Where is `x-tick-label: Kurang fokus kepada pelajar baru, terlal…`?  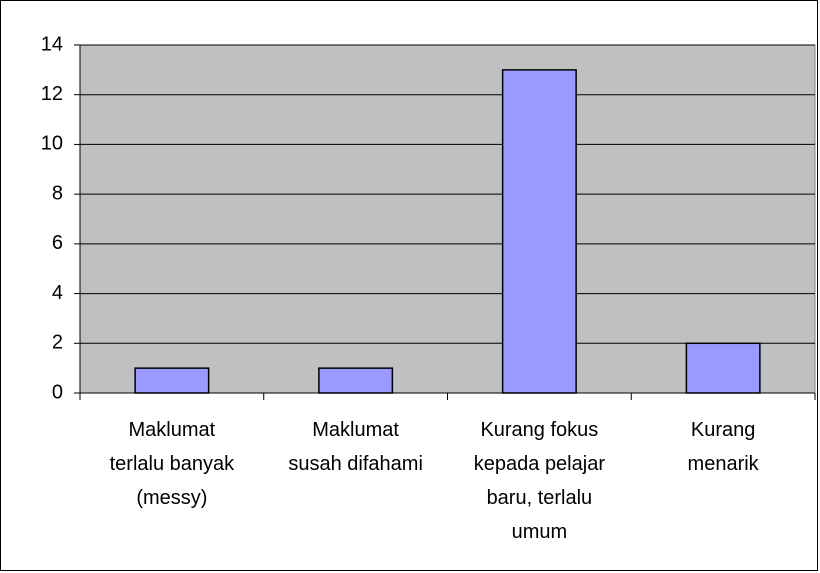 x-tick-label: Kurang fokus kepada pelajar baru, terlal… is located at coordinates (539, 481).